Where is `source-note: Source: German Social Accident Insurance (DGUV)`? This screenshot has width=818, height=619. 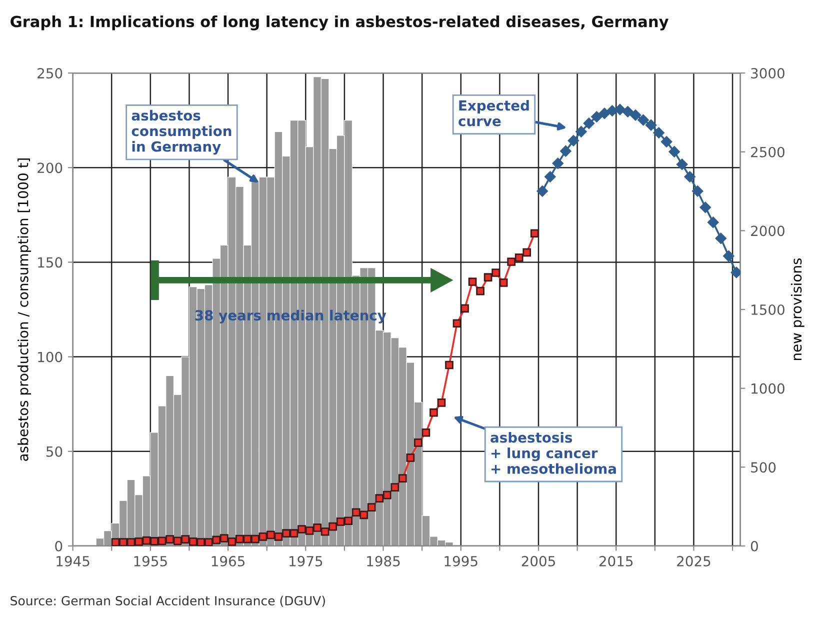
source-note: Source: German Social Accident Insurance (DGUV) is located at coordinates (167, 601).